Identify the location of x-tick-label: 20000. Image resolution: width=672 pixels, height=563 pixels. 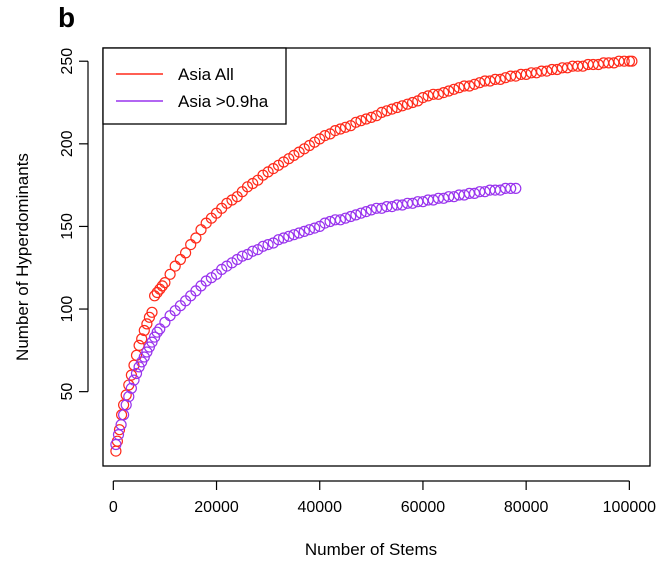
(216, 507).